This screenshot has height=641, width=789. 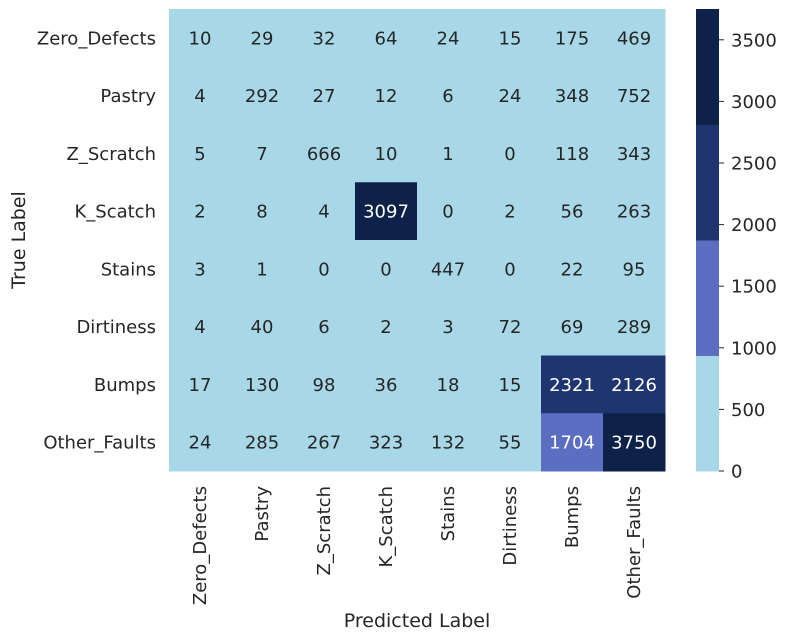 I want to click on cell-value-label: 132, so click(x=448, y=443).